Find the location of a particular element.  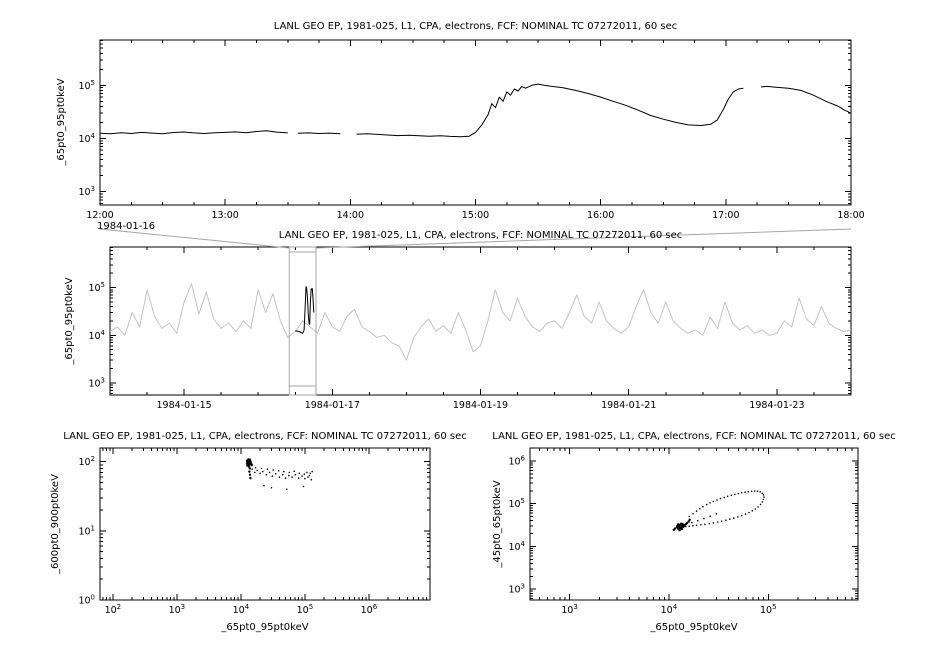

svg-text: 17:00 is located at coordinates (725, 215).